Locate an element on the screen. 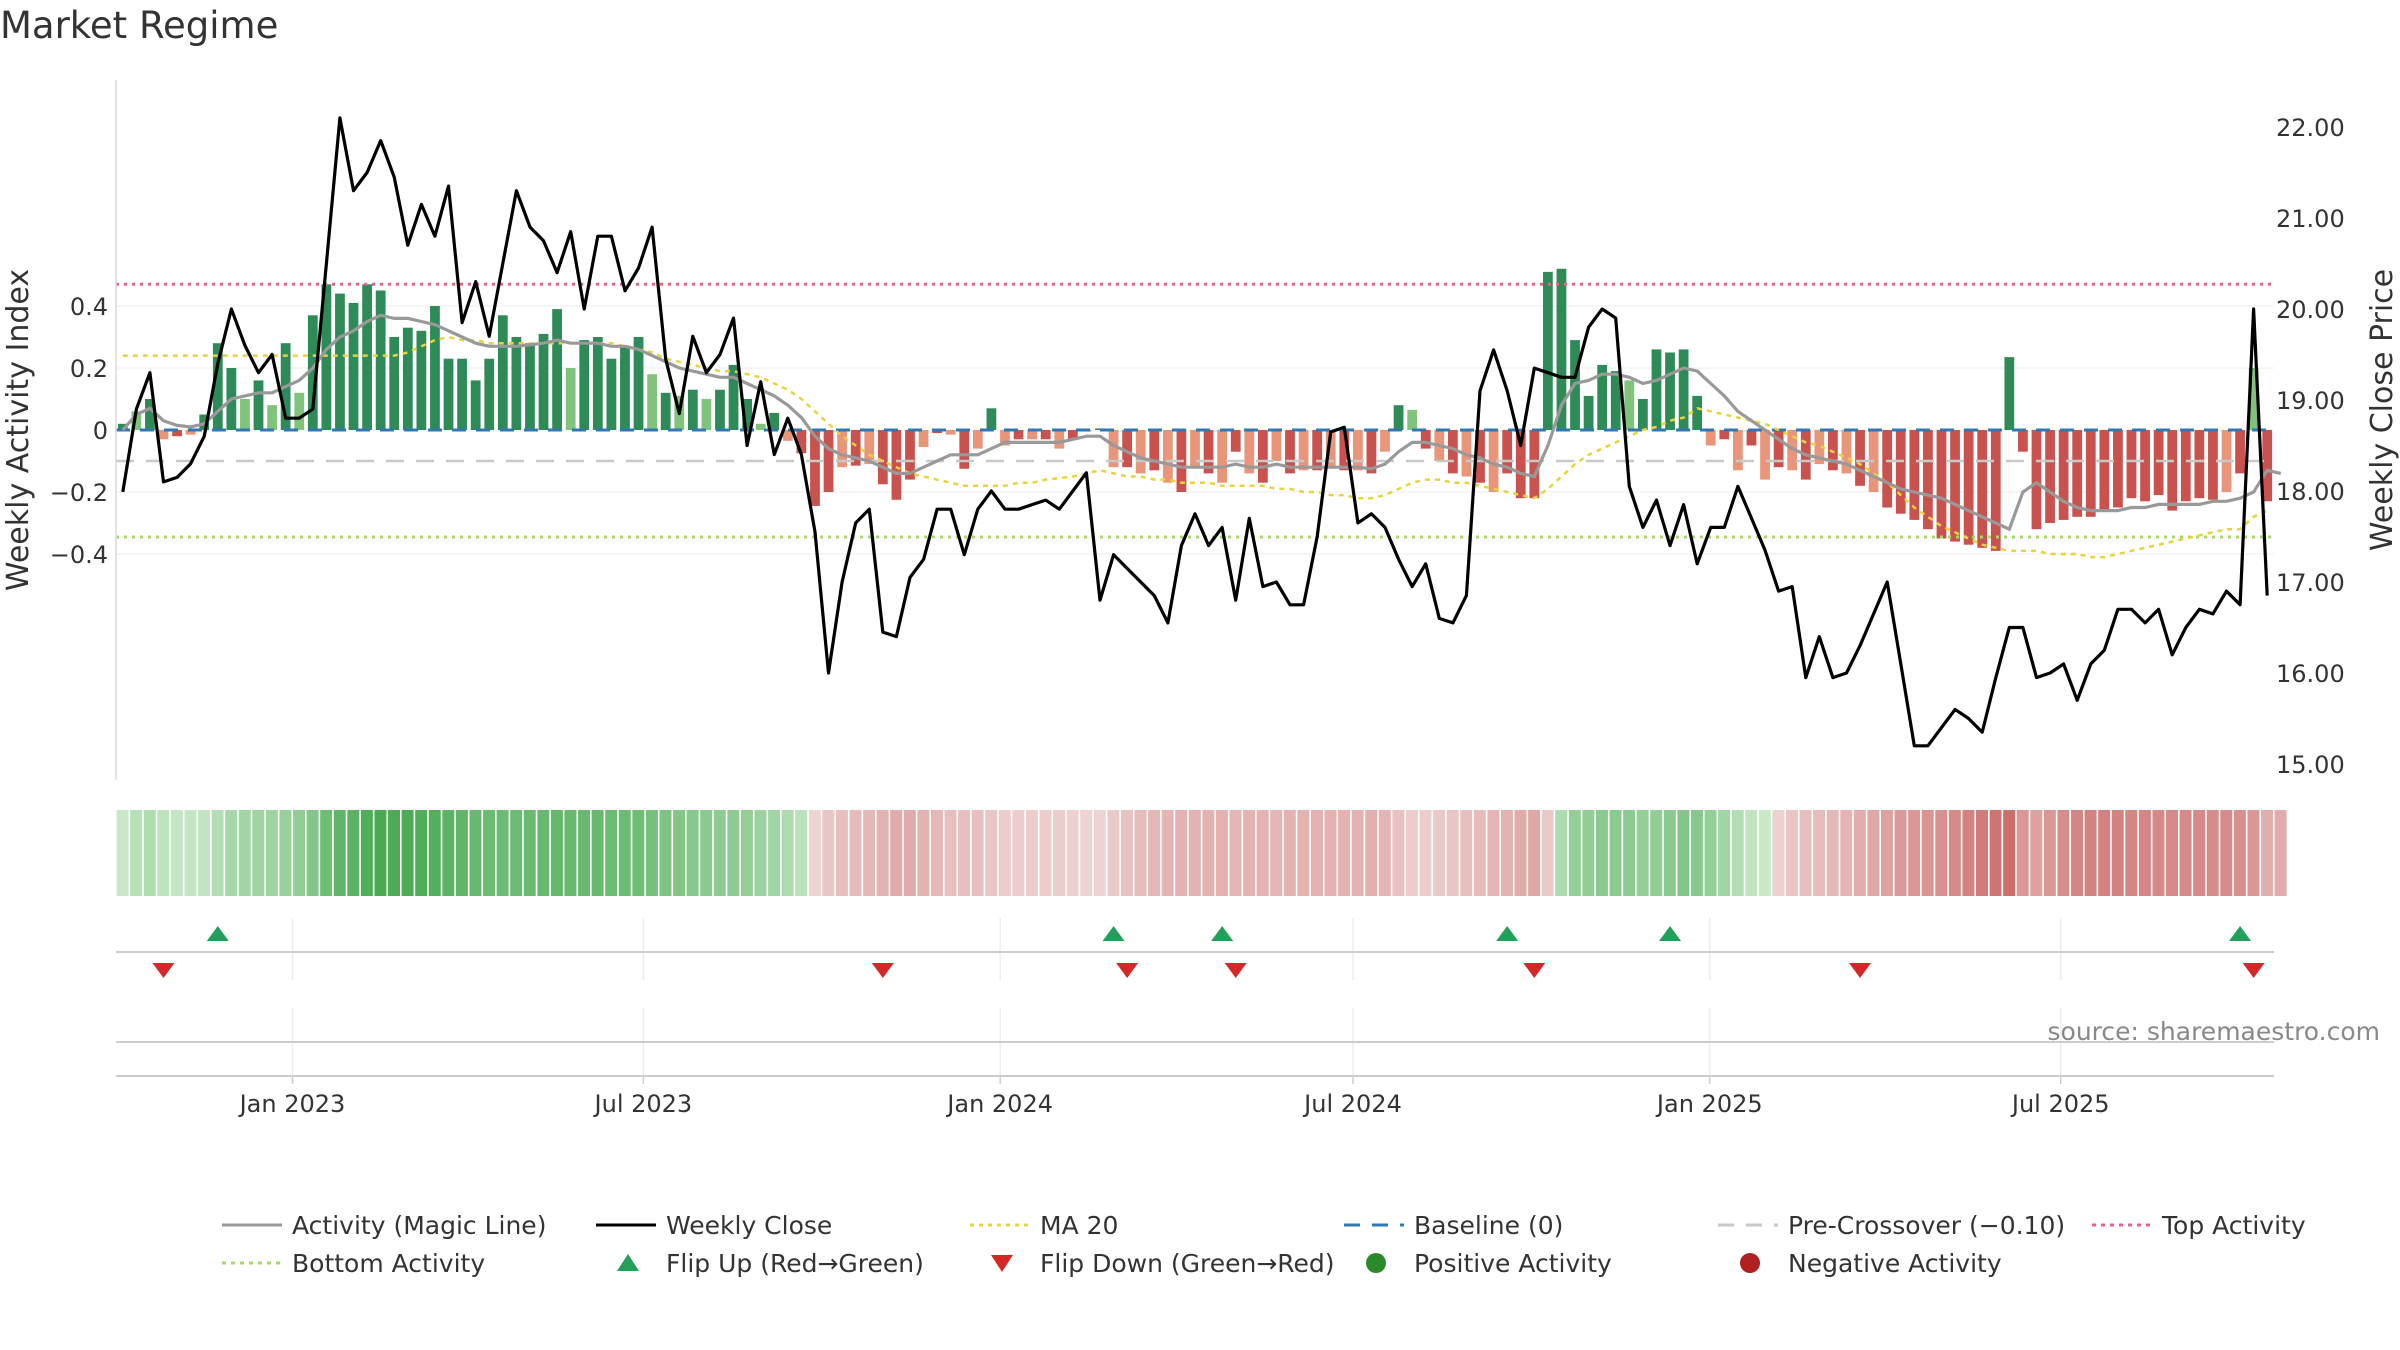 The image size is (2400, 1350). legend-item: Negative Activity is located at coordinates (1871, 1263).